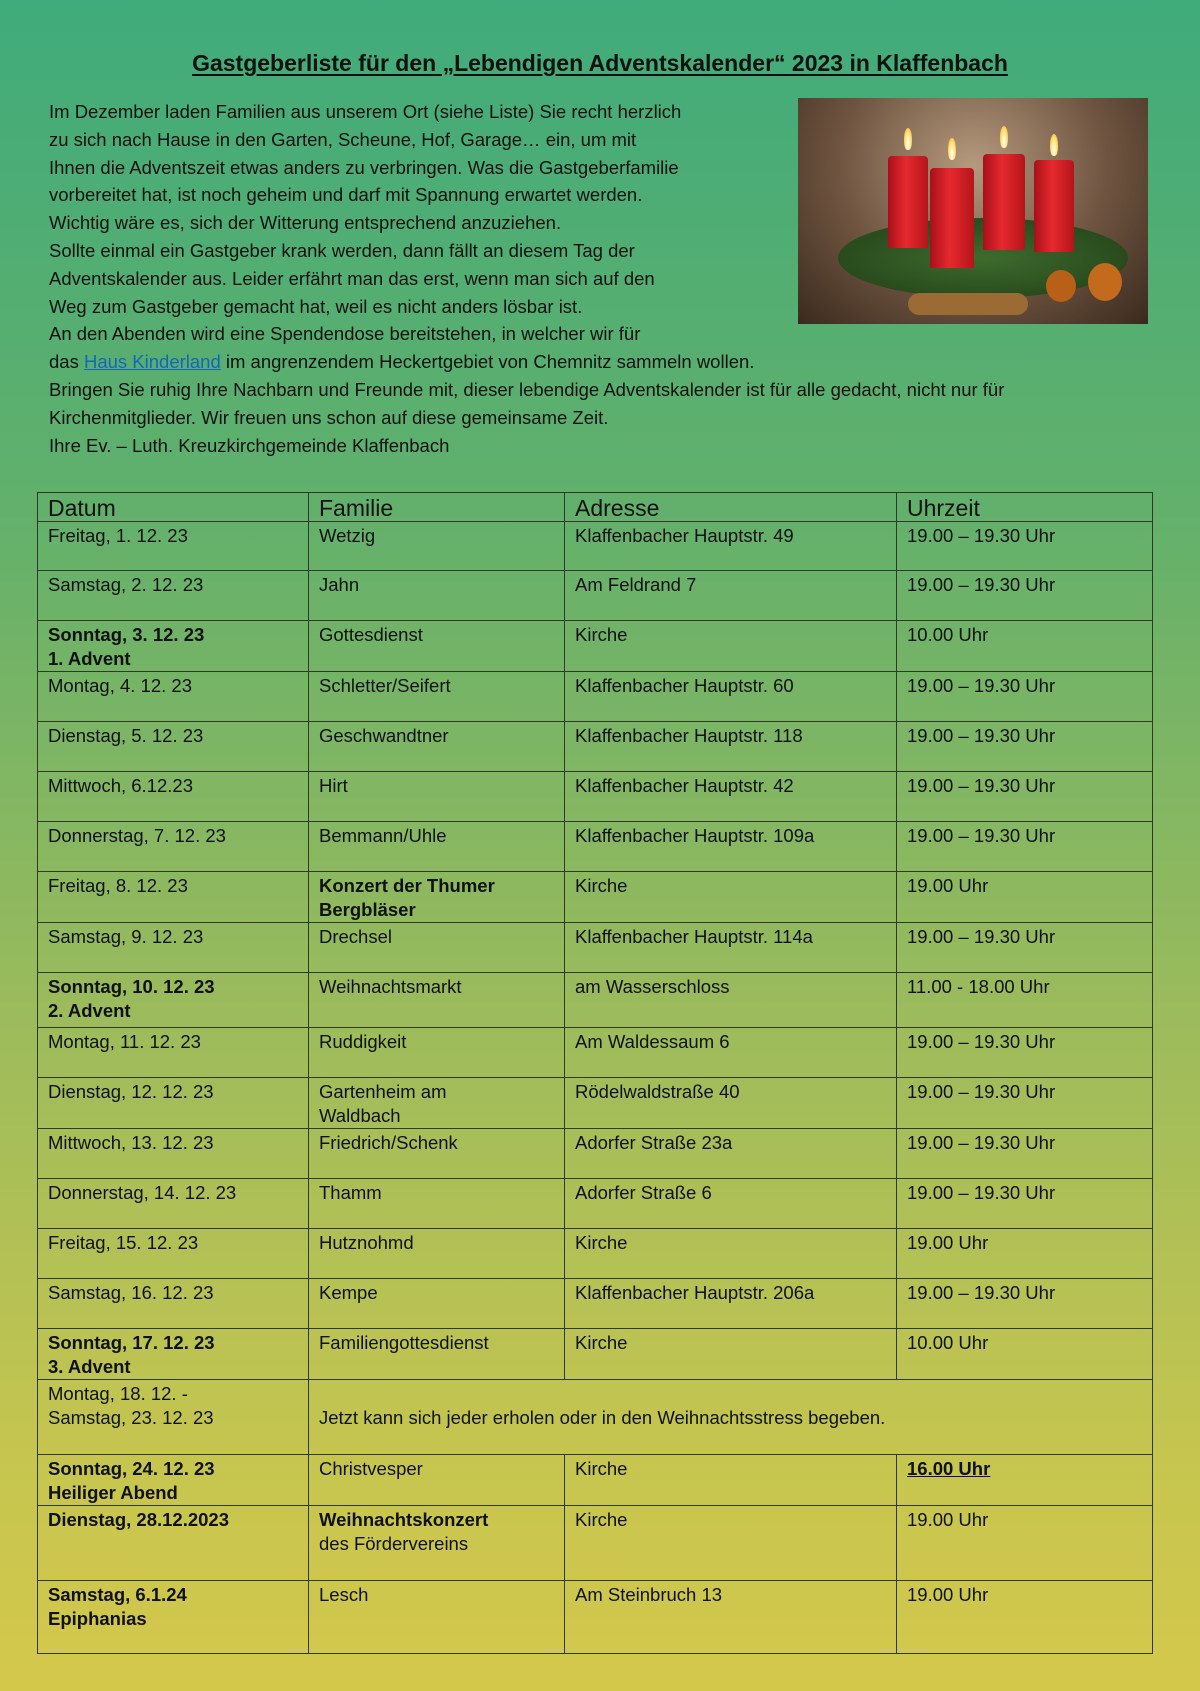 This screenshot has height=1691, width=1200. I want to click on time-text: 16.00 Uhr, so click(949, 1468).